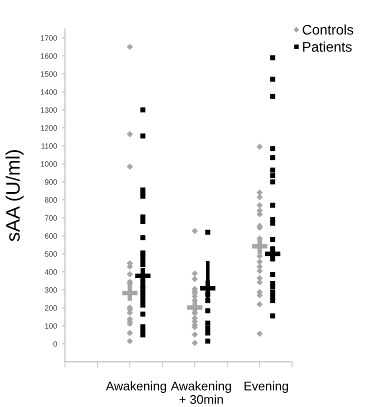 The height and width of the screenshot is (407, 367). I want to click on y-axis-title: sAA (U/ml), so click(15, 196).